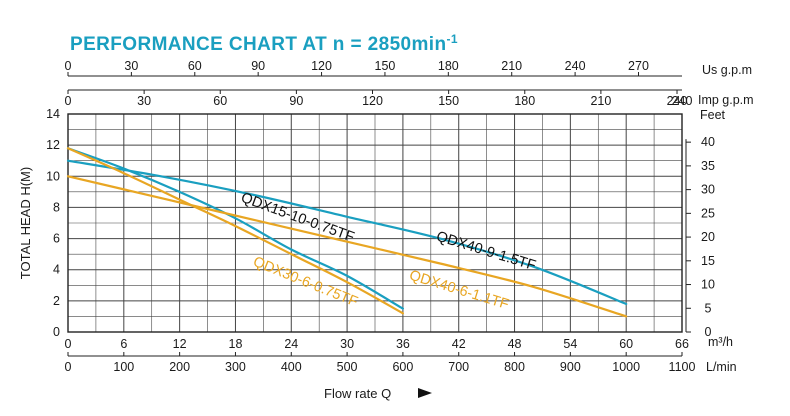 The width and height of the screenshot is (790, 416). Describe the element at coordinates (385, 66) in the screenshot. I see `x-tick-label-us: 150` at that location.